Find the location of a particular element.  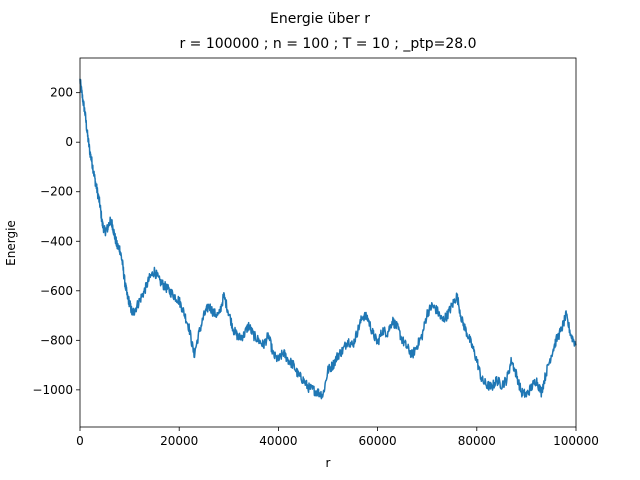

y-tick-label: −400 is located at coordinates (56, 241).